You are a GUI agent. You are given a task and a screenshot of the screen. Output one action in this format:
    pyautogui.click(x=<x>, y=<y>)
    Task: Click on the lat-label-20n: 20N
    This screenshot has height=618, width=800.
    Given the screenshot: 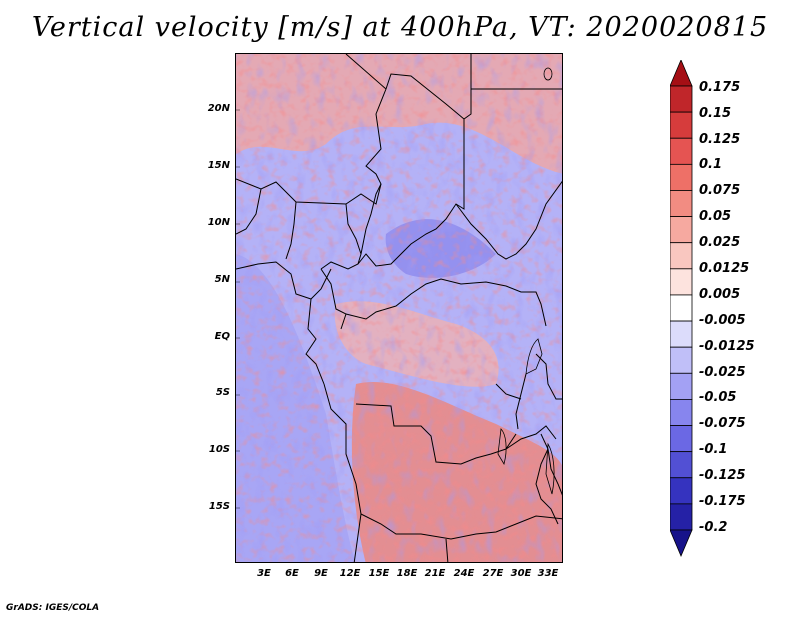 What is the action you would take?
    pyautogui.click(x=218, y=108)
    